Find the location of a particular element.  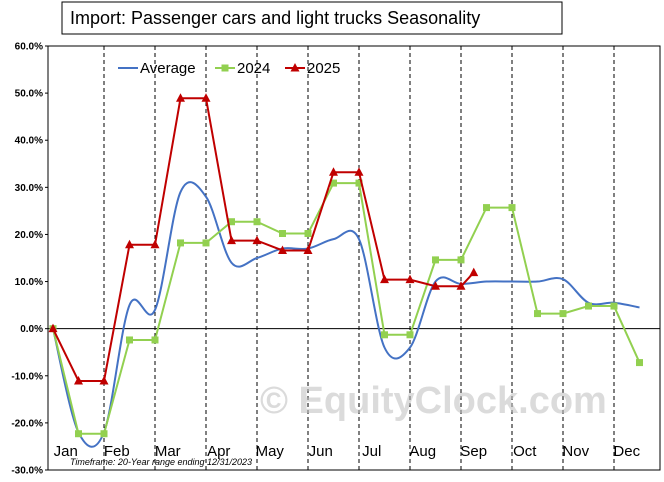

x-tick-label: Aug is located at coordinates (422, 451).